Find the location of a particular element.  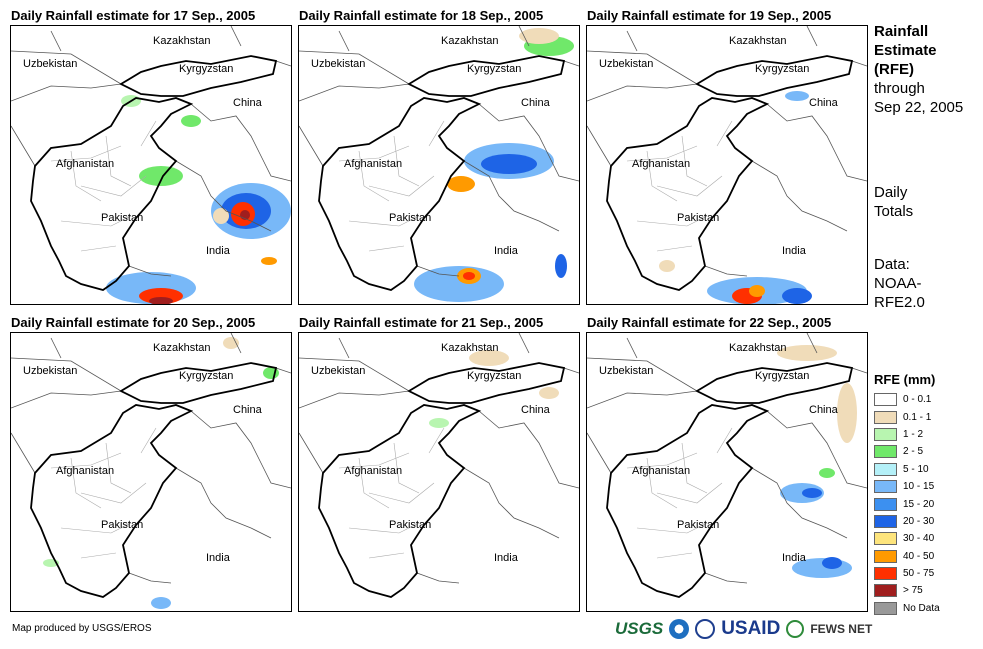

legend-item: 0 - 0.1 is located at coordinates (907, 399).